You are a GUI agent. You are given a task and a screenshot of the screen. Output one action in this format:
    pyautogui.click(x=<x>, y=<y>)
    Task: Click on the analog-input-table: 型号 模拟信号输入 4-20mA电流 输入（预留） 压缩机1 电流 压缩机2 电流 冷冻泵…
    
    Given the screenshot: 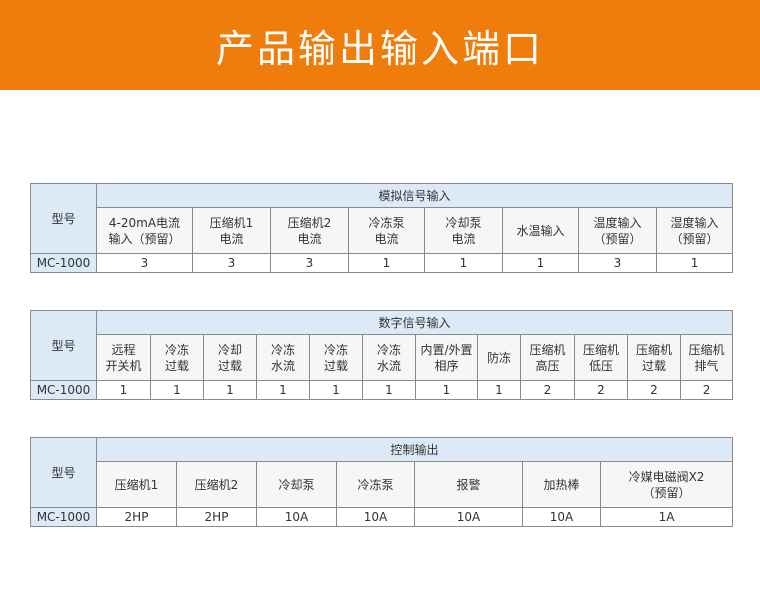 What is the action you would take?
    pyautogui.click(x=382, y=228)
    